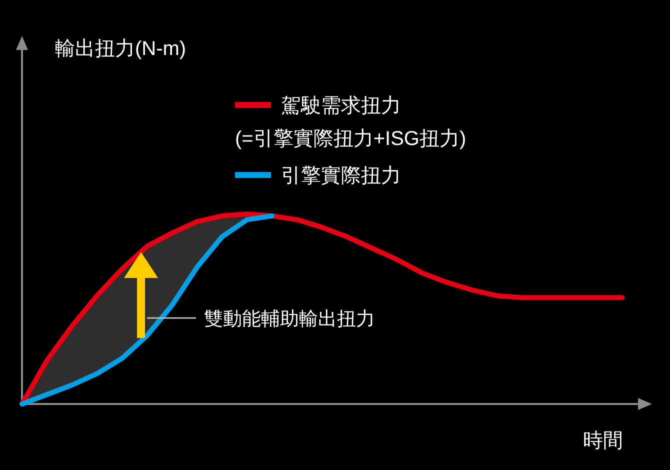  Describe the element at coordinates (350, 122) in the screenshot. I see `legend-label: 駕駛需求扭力 (=引擎實際扭力+ISG扭力)` at that location.